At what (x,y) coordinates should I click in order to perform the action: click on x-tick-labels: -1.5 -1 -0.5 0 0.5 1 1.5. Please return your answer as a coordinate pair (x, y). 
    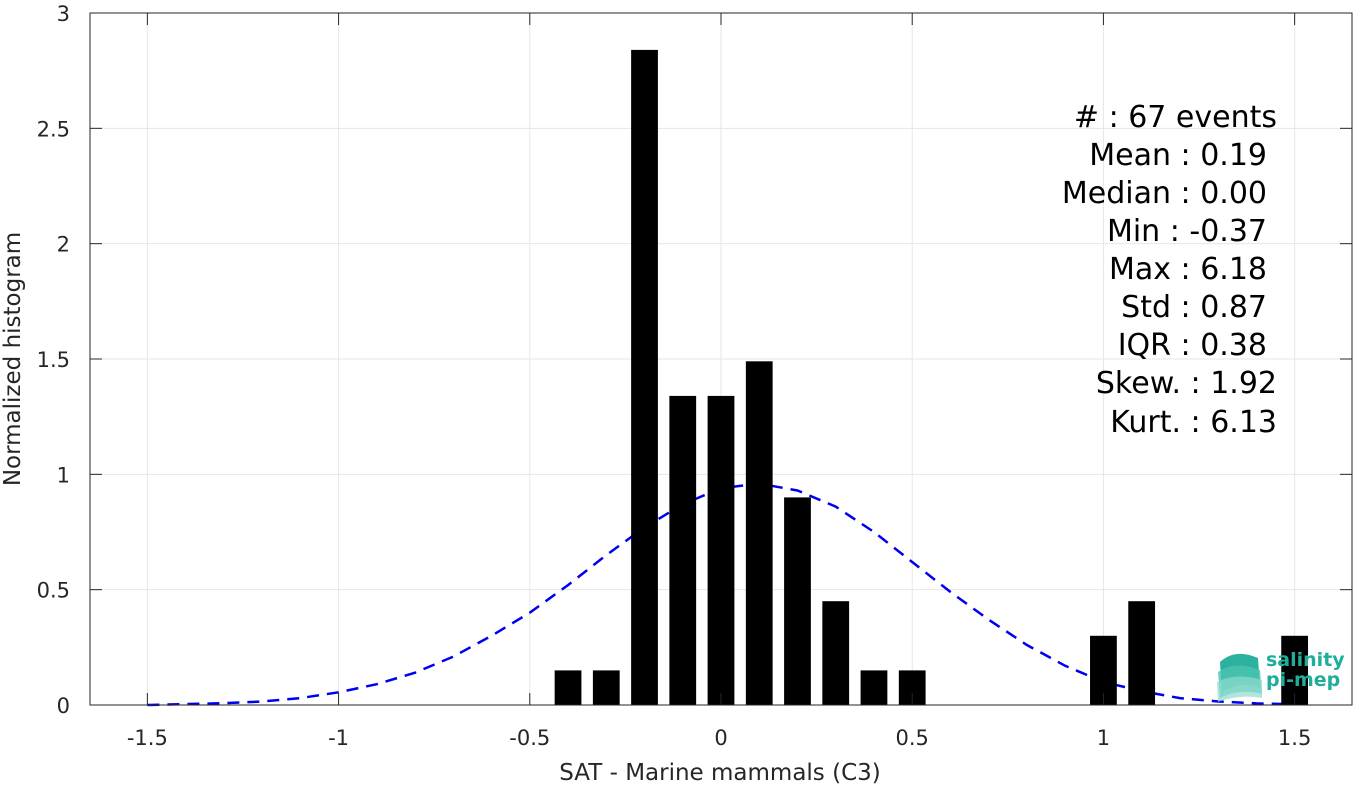
    Looking at the image, I should click on (719, 738).